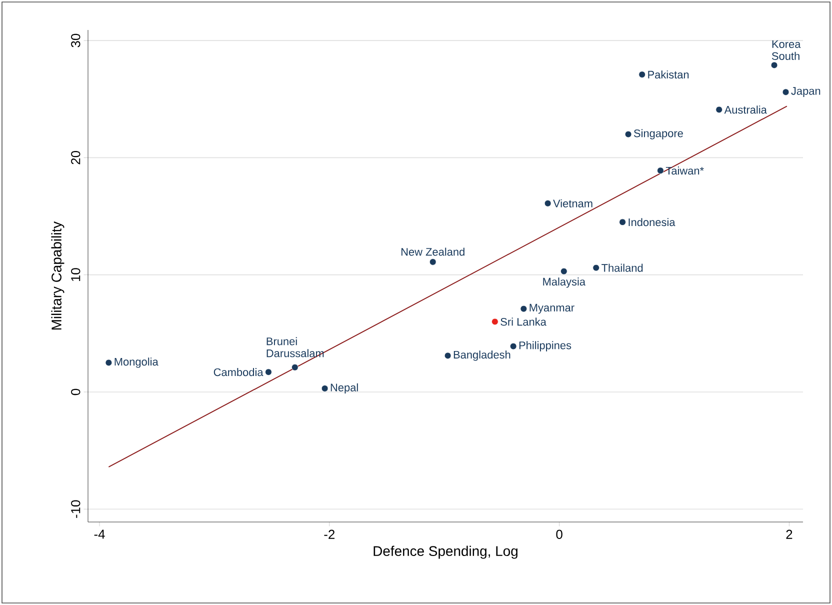  Describe the element at coordinates (432, 252) in the screenshot. I see `annotation: New Zealand` at that location.